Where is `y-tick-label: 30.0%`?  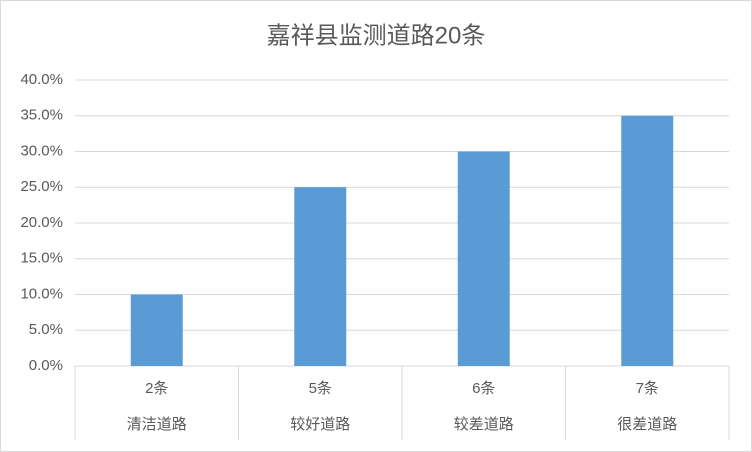
y-tick-label: 30.0% is located at coordinates (41, 150).